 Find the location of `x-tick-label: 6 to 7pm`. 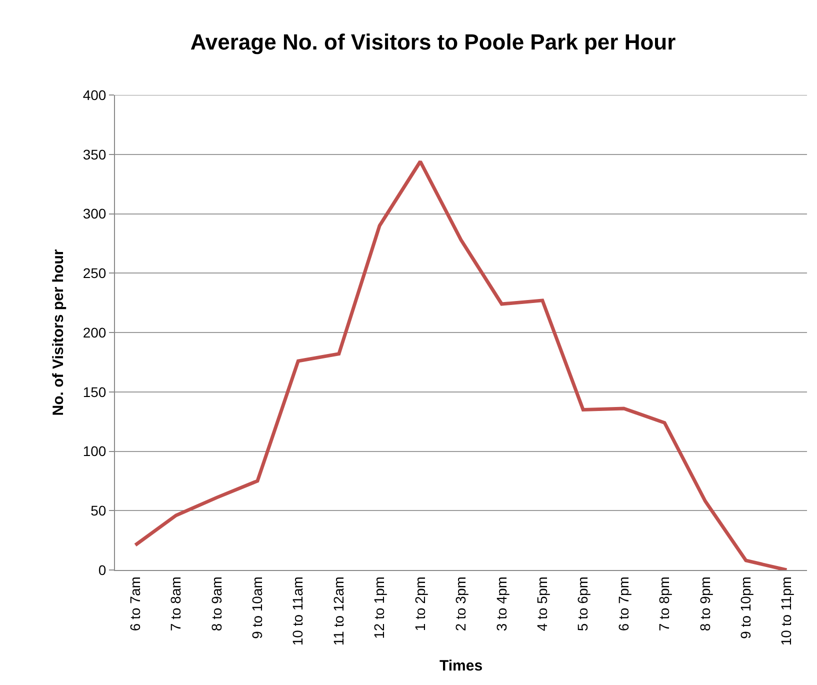

x-tick-label: 6 to 7pm is located at coordinates (623, 604).